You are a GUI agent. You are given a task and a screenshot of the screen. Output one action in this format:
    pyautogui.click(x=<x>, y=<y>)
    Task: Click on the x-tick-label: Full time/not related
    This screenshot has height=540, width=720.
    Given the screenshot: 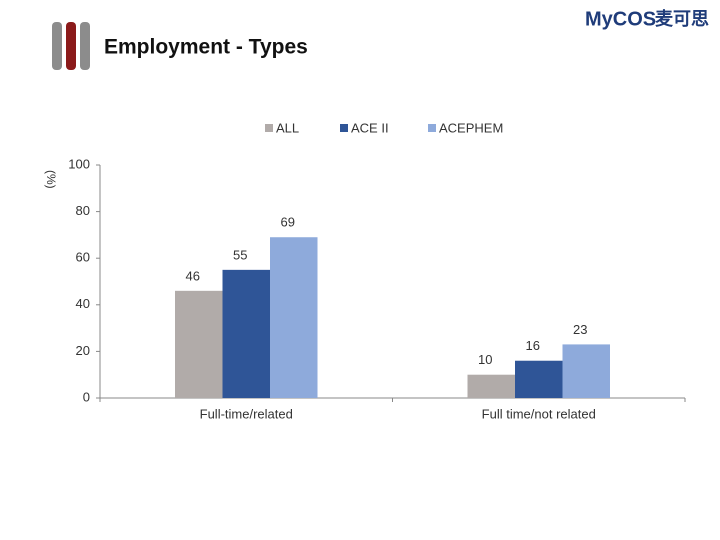 What is the action you would take?
    pyautogui.click(x=539, y=413)
    